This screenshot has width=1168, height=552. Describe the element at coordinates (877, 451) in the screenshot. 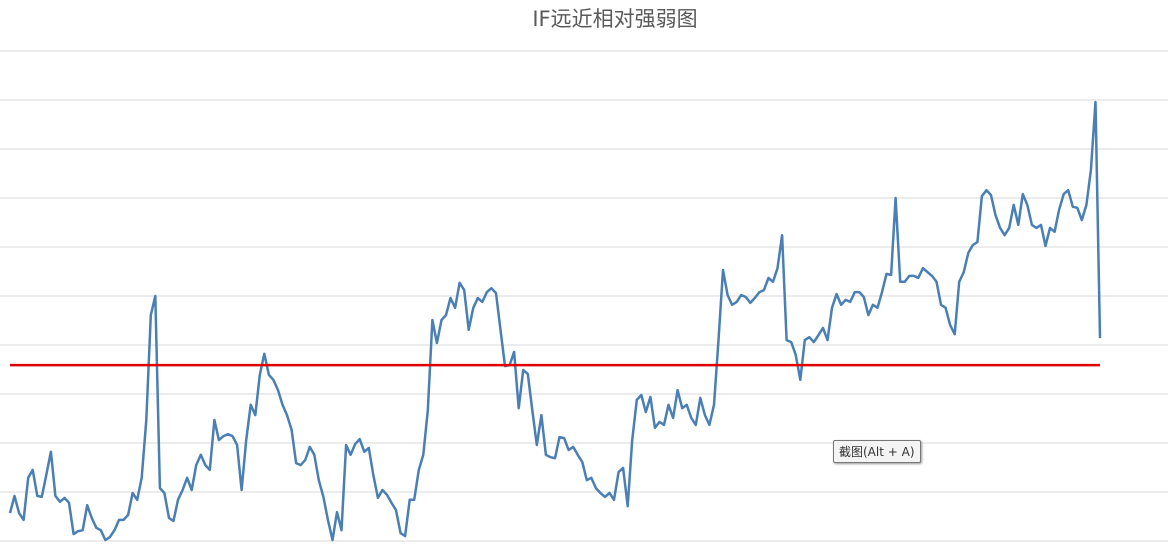

I see `tooltip: 截图(Alt + A)` at that location.